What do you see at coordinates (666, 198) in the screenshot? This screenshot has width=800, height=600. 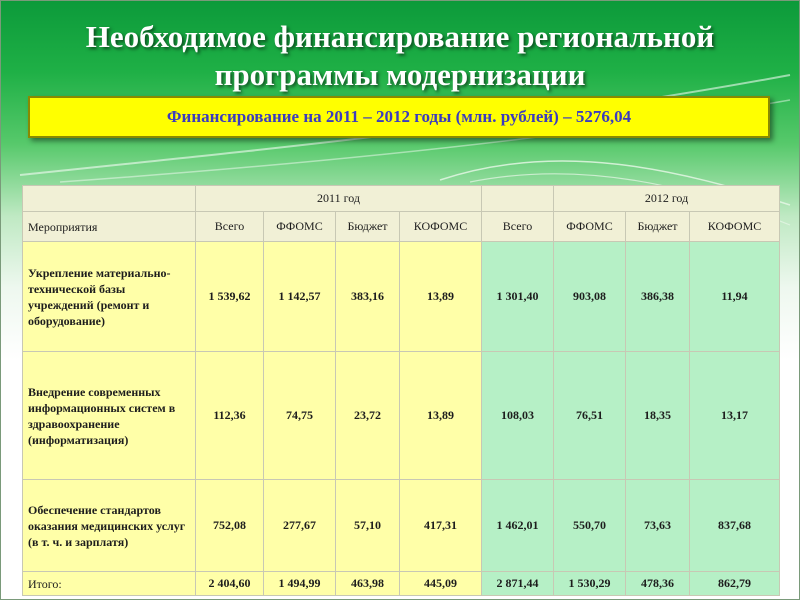 I see `header-year-2012: 2012 год` at bounding box center [666, 198].